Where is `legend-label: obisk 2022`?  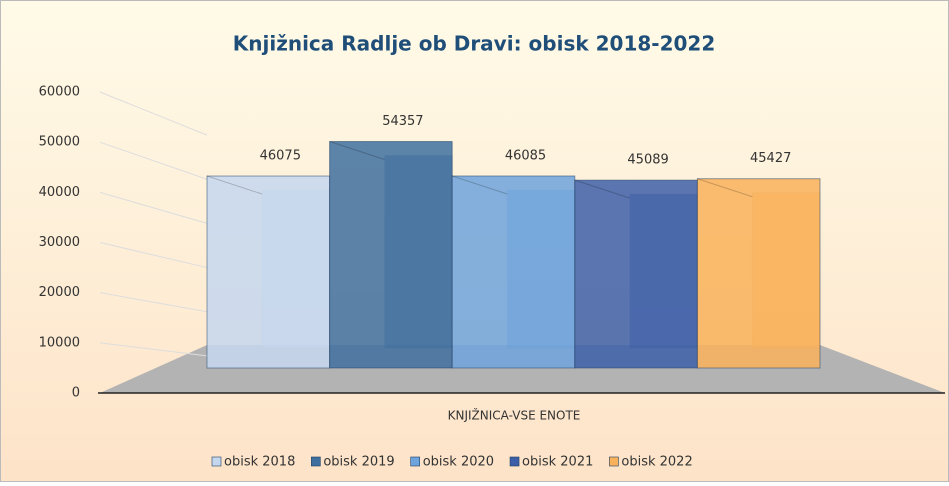
legend-label: obisk 2022 is located at coordinates (656, 462).